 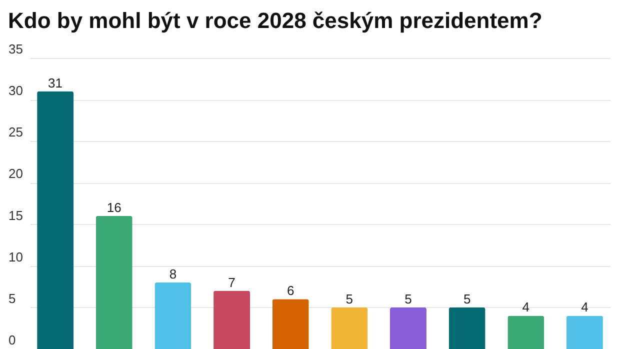 What do you see at coordinates (290, 290) in the screenshot?
I see `data-label: 6` at bounding box center [290, 290].